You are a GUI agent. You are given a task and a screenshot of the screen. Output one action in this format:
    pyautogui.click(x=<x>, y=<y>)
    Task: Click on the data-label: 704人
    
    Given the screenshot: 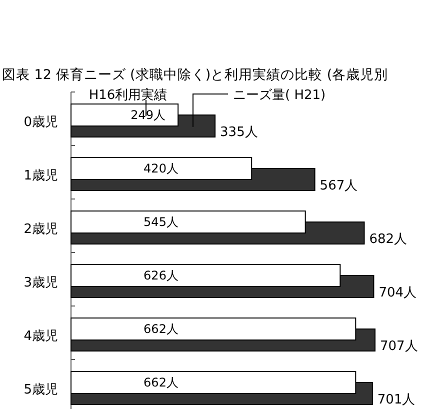 What is the action you would take?
    pyautogui.click(x=397, y=293)
    